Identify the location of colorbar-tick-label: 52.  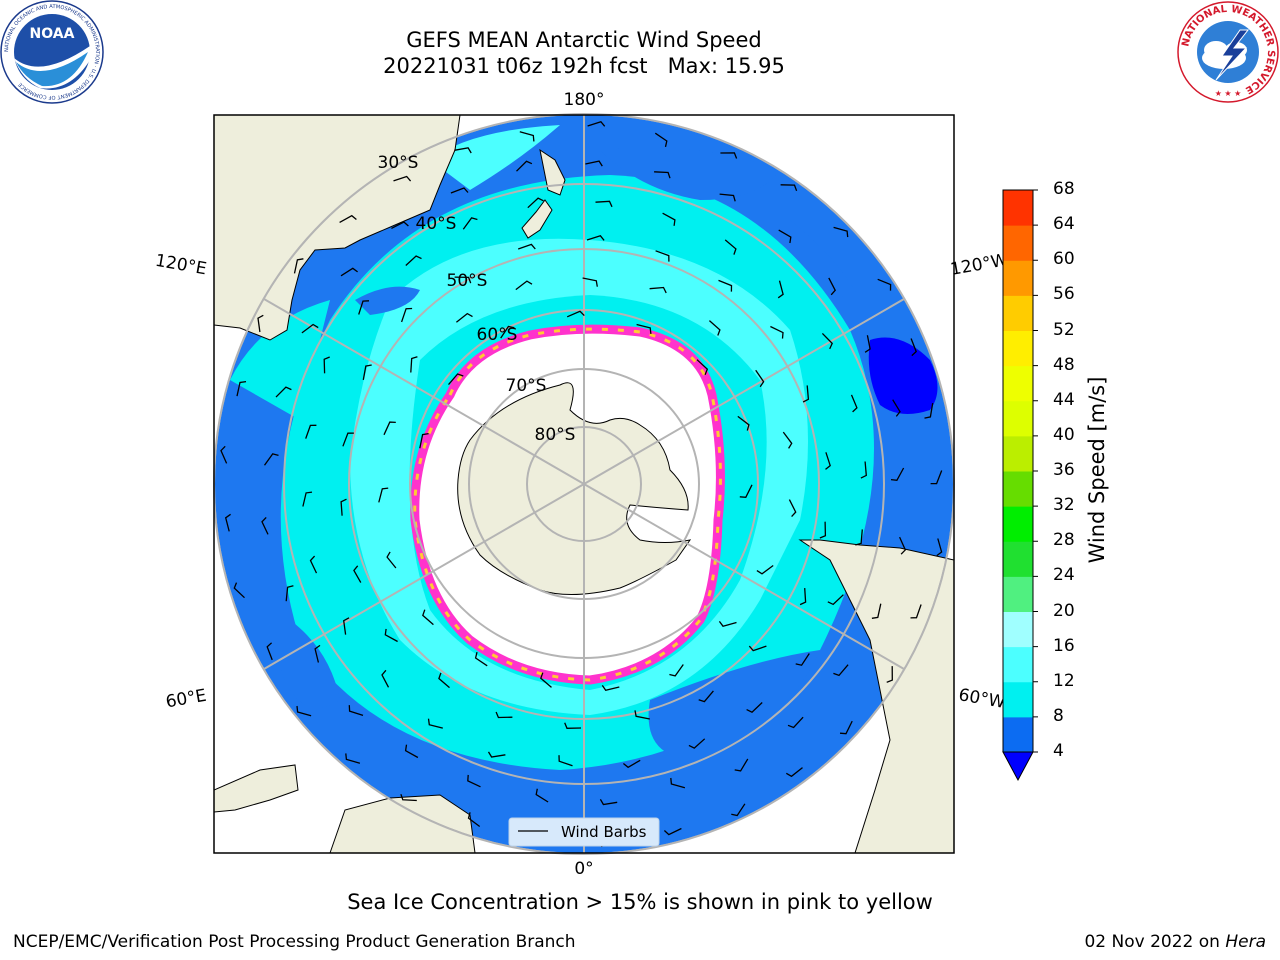
(1064, 329).